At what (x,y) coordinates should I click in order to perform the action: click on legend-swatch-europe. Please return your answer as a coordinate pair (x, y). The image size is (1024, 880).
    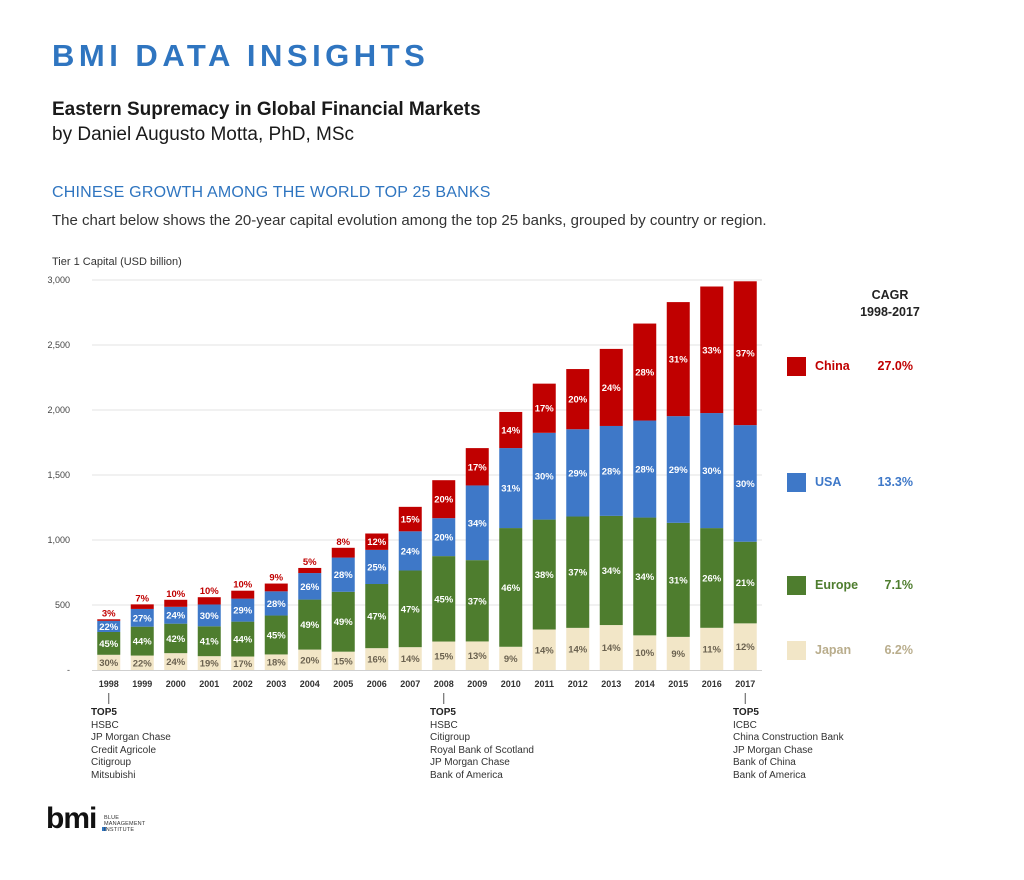
    Looking at the image, I should click on (796, 585).